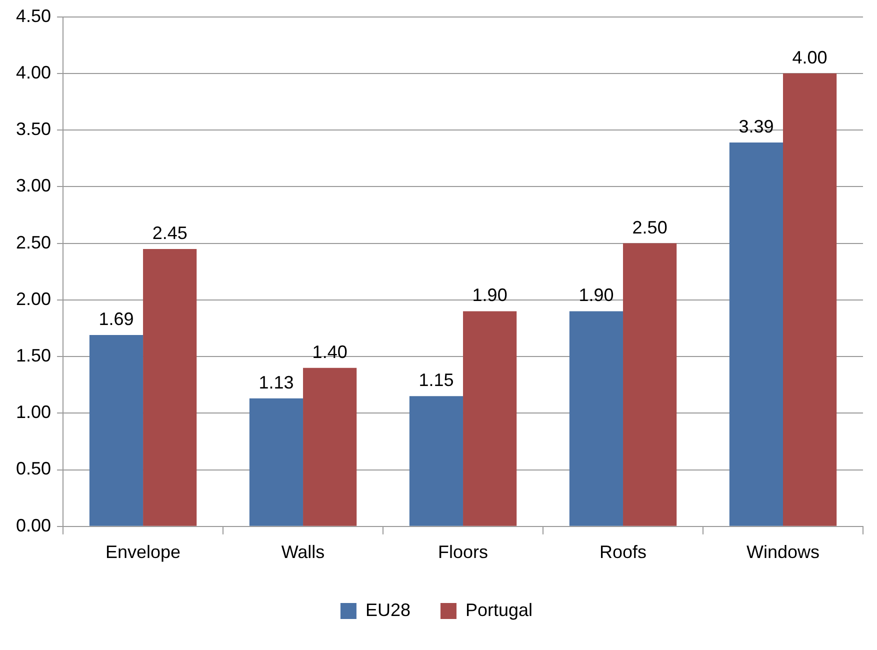 The image size is (877, 650). What do you see at coordinates (387, 610) in the screenshot?
I see `legend-label: EU28` at bounding box center [387, 610].